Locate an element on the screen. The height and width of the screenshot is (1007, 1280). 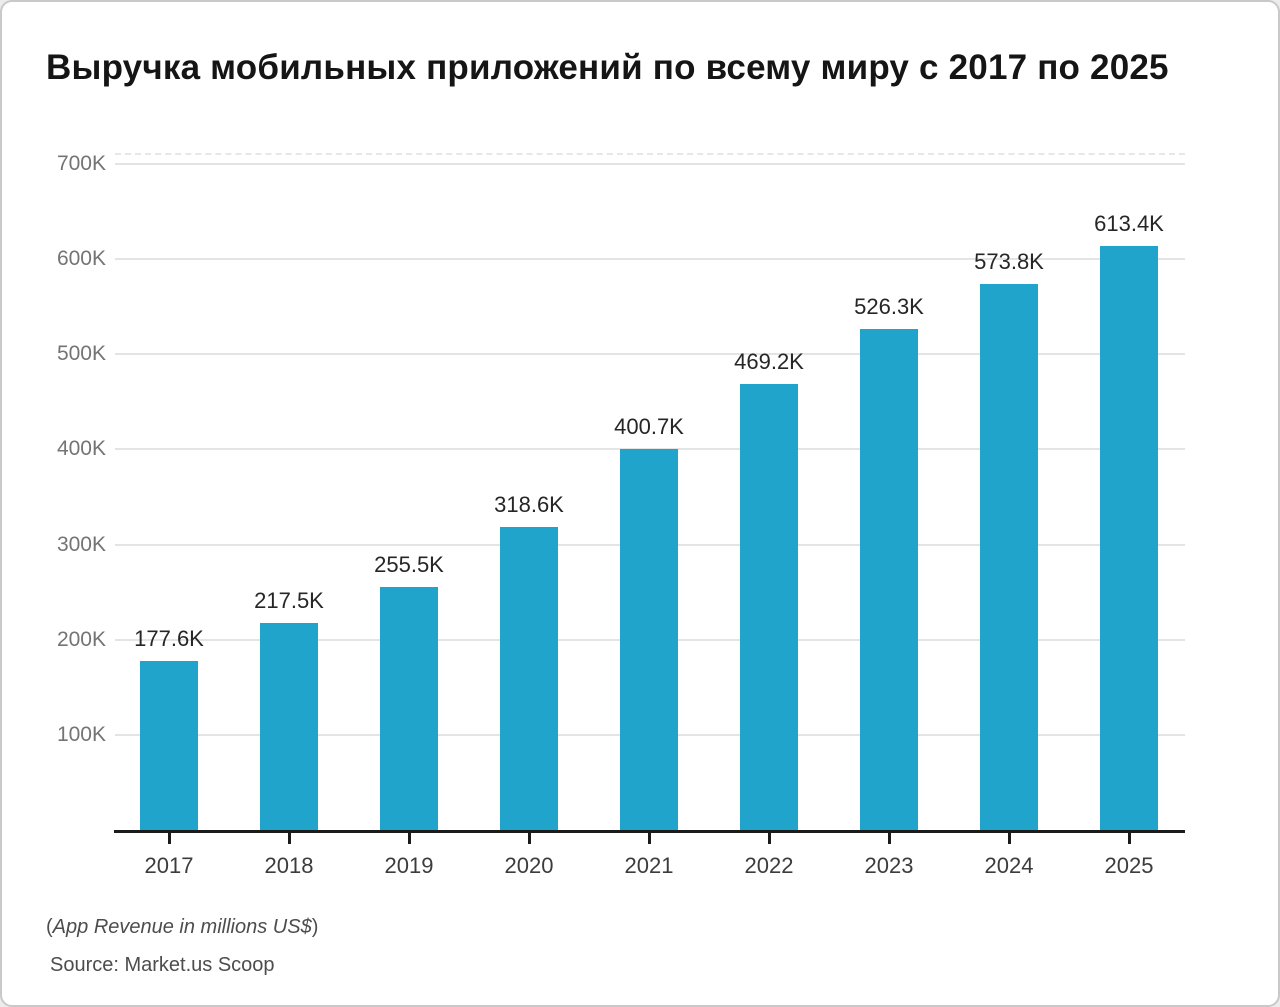
bar-2021 is located at coordinates (649, 639).